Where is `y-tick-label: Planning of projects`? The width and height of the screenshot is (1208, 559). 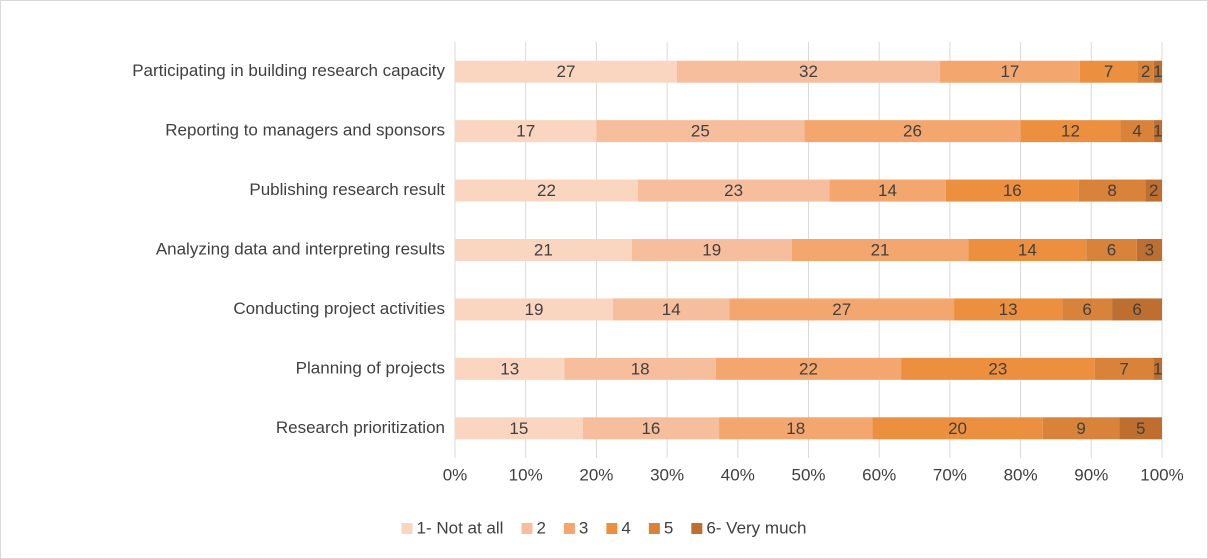
y-tick-label: Planning of projects is located at coordinates (370, 367).